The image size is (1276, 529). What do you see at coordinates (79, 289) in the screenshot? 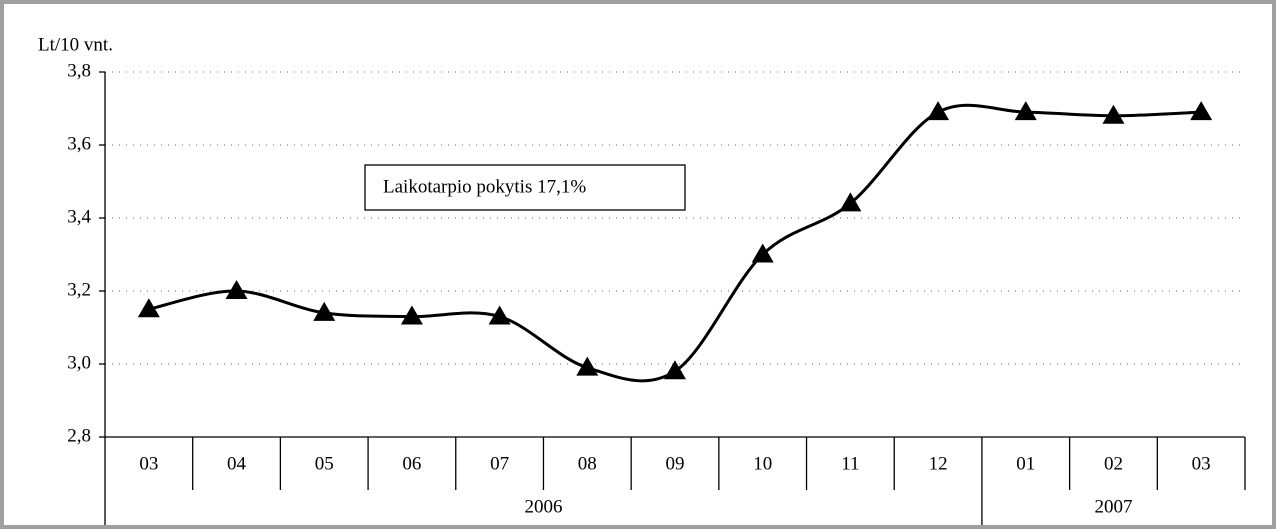
I see `y-tick-label: 3,2` at bounding box center [79, 289].